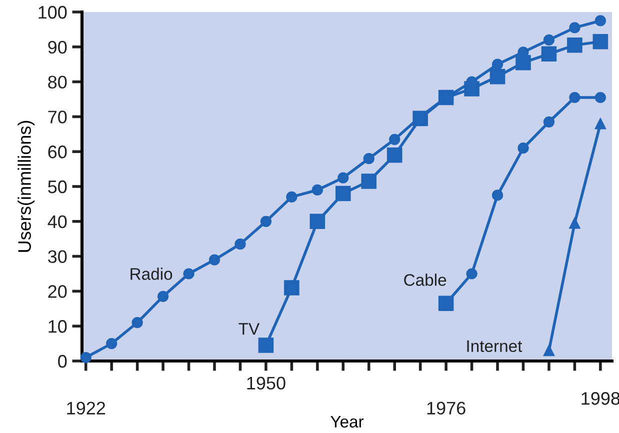  What do you see at coordinates (62, 361) in the screenshot?
I see `y-tick-label: 0` at bounding box center [62, 361].